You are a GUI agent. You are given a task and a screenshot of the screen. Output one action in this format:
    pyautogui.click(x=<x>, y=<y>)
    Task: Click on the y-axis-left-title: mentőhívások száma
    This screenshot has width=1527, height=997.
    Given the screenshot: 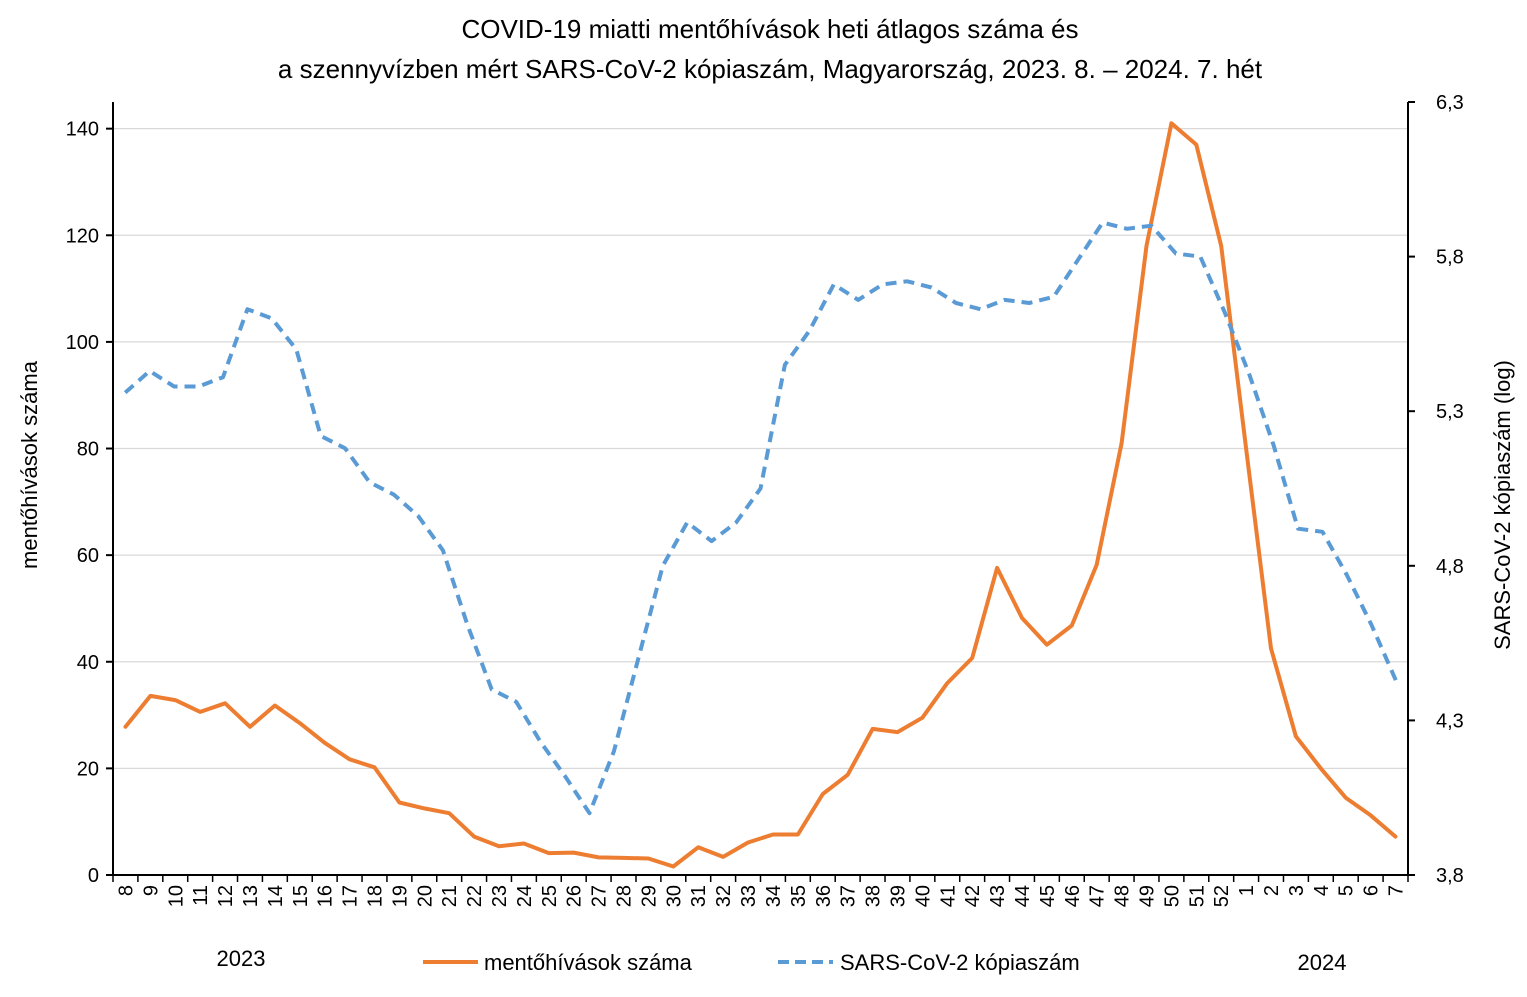 What is the action you would take?
    pyautogui.click(x=29, y=464)
    